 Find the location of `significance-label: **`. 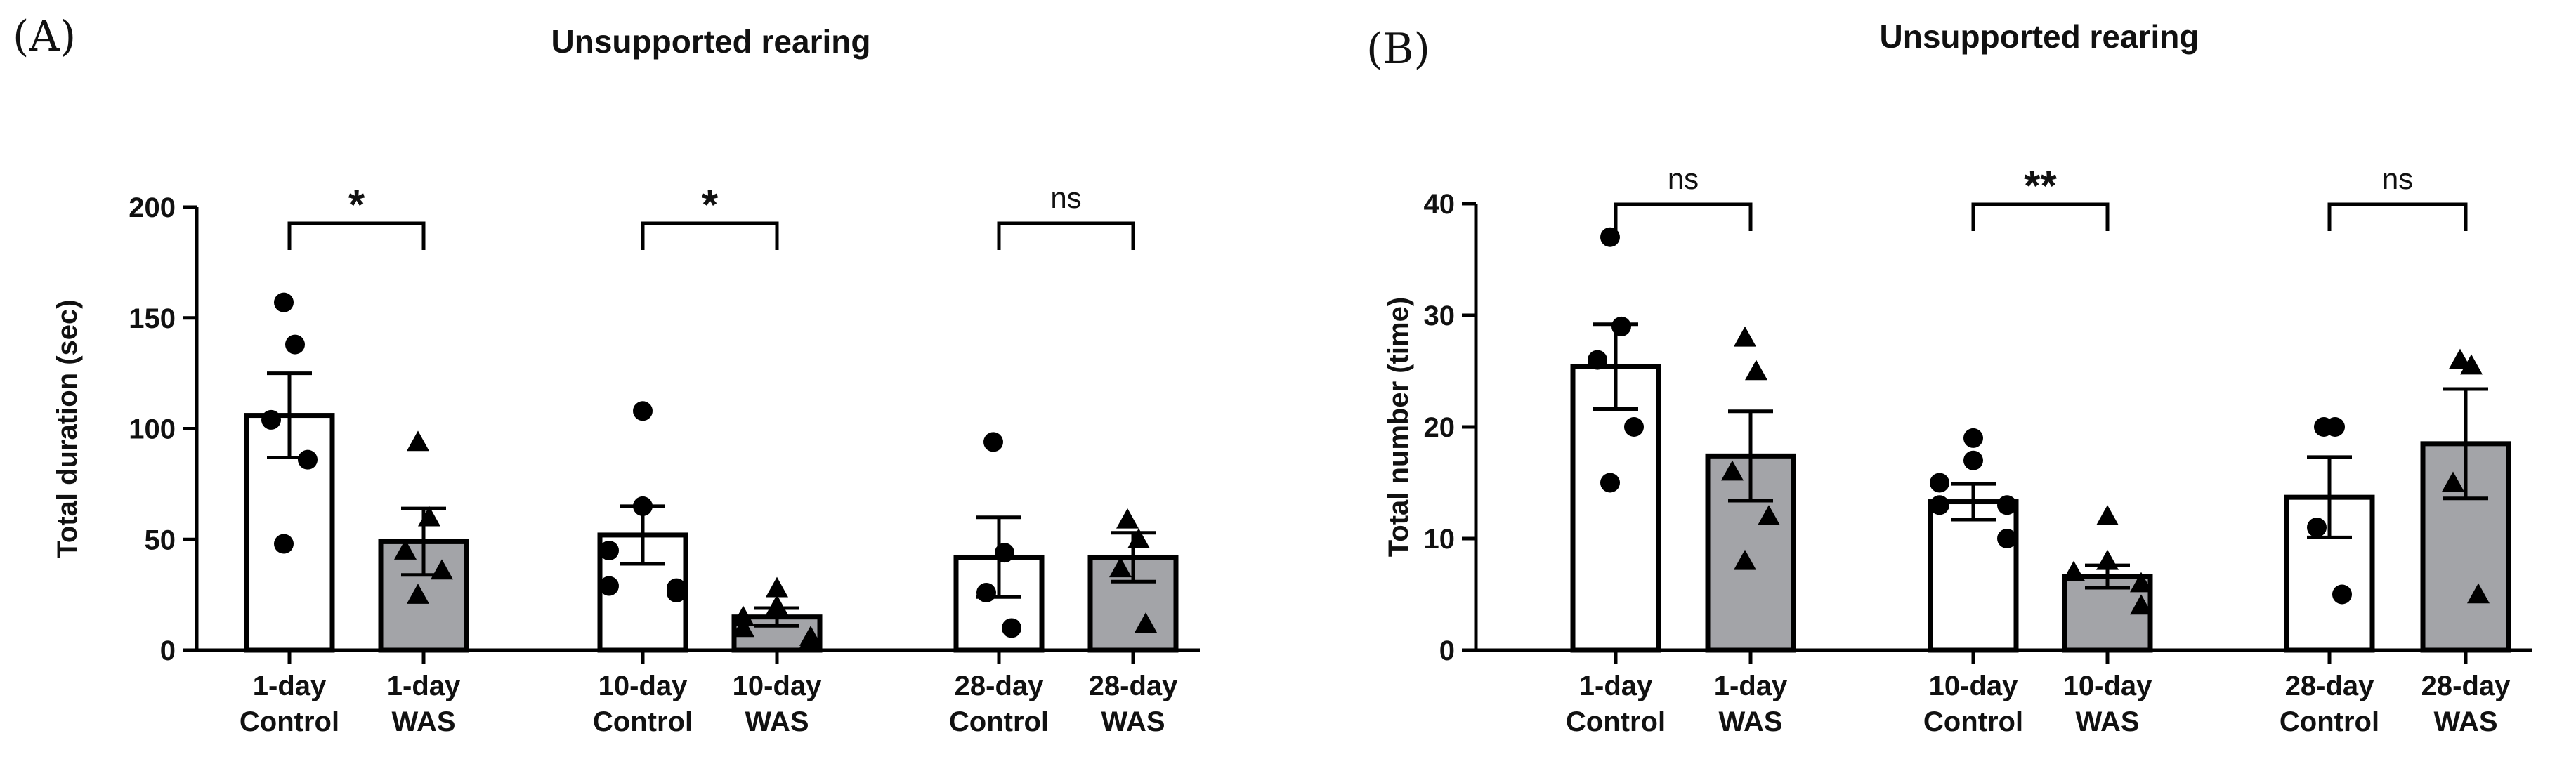

significance-label: ** is located at coordinates (2041, 185).